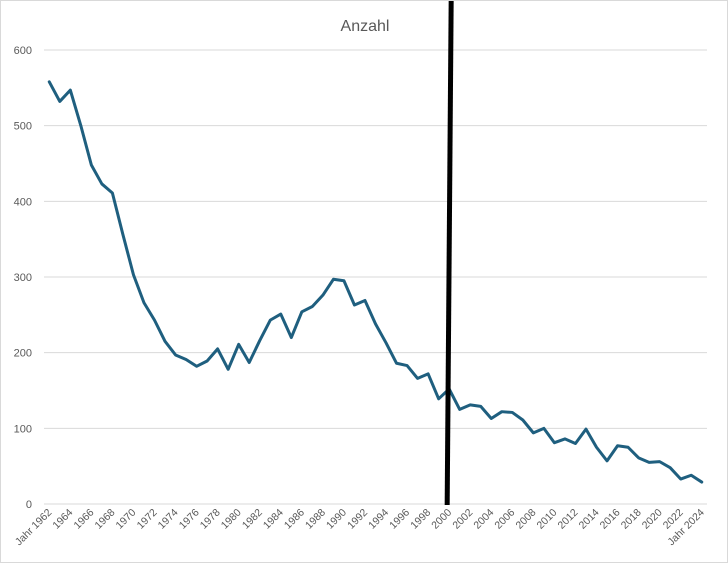  I want to click on y-tick-label: 600, so click(23, 51).